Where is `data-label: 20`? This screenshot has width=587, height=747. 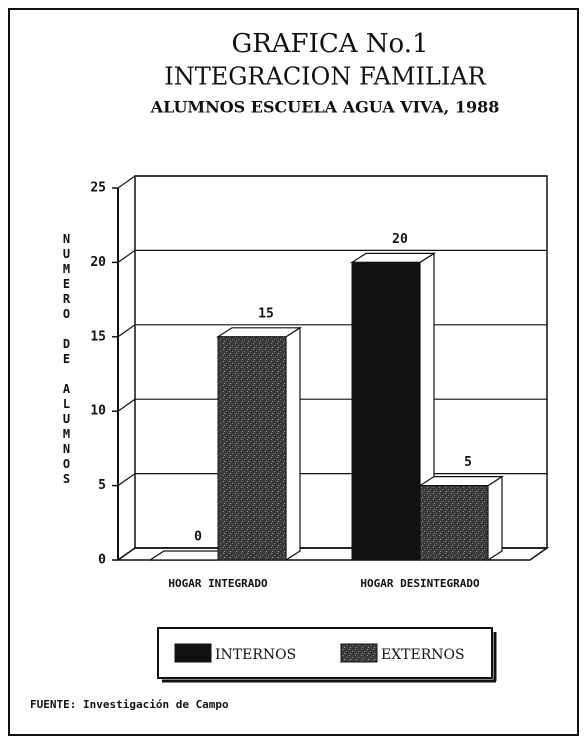 data-label: 20 is located at coordinates (400, 239).